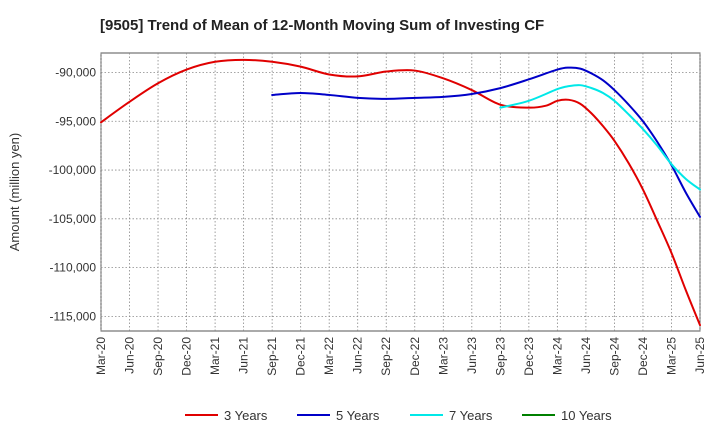 This screenshot has height=440, width=720. Describe the element at coordinates (73, 316) in the screenshot. I see `y-tick-label: -115,000` at that location.